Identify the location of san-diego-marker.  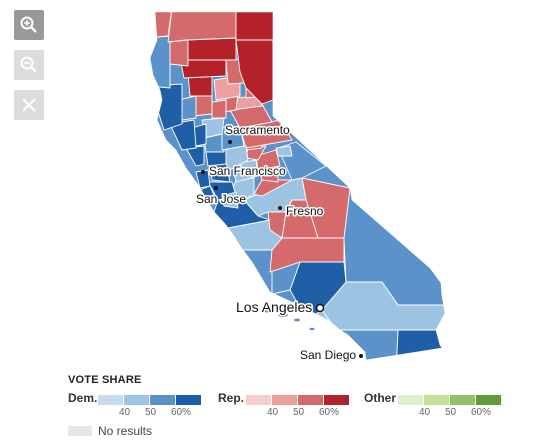
(361, 356).